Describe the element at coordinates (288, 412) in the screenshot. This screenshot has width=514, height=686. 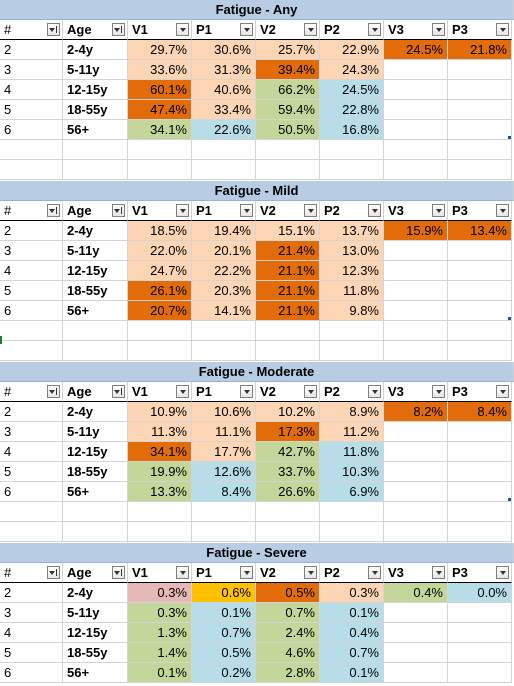
I see `value-cell-v2: 10.2%` at that location.